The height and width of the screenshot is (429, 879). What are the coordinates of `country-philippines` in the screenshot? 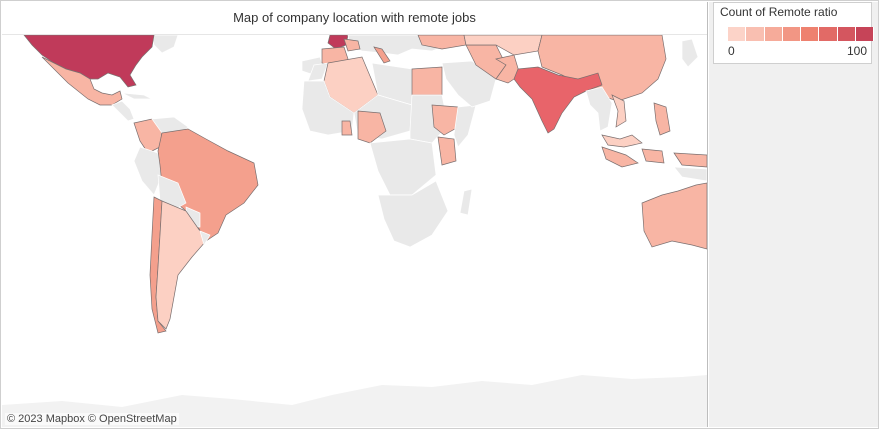 It's located at (662, 119).